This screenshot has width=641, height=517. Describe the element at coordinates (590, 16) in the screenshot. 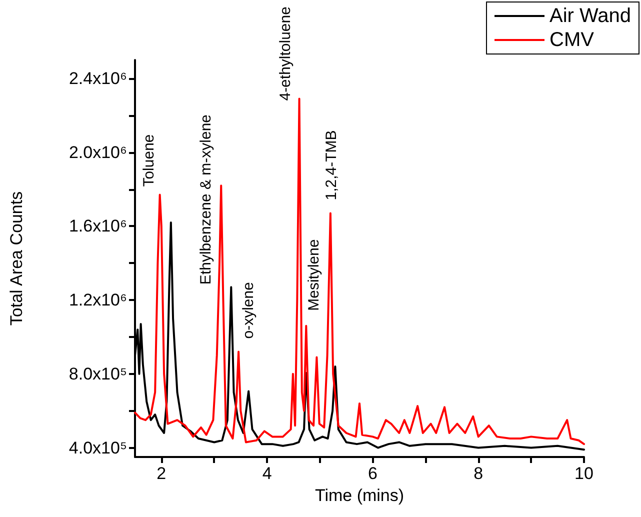

I see `legend-label: Air Wand` at that location.